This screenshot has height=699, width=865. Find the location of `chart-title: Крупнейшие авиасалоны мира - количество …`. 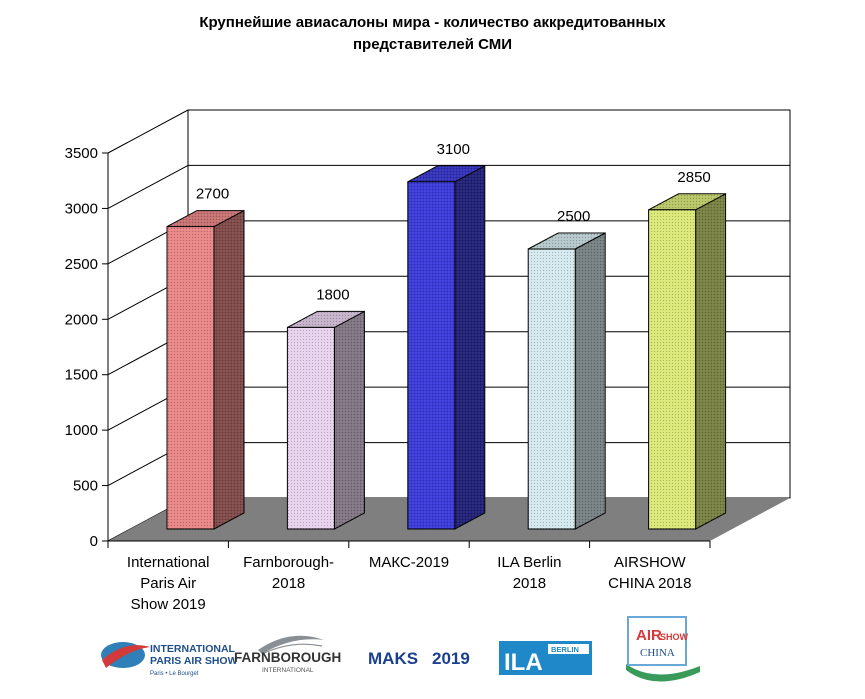

chart-title: Крупнейшие авиасалоны мира - количество … is located at coordinates (432, 34).